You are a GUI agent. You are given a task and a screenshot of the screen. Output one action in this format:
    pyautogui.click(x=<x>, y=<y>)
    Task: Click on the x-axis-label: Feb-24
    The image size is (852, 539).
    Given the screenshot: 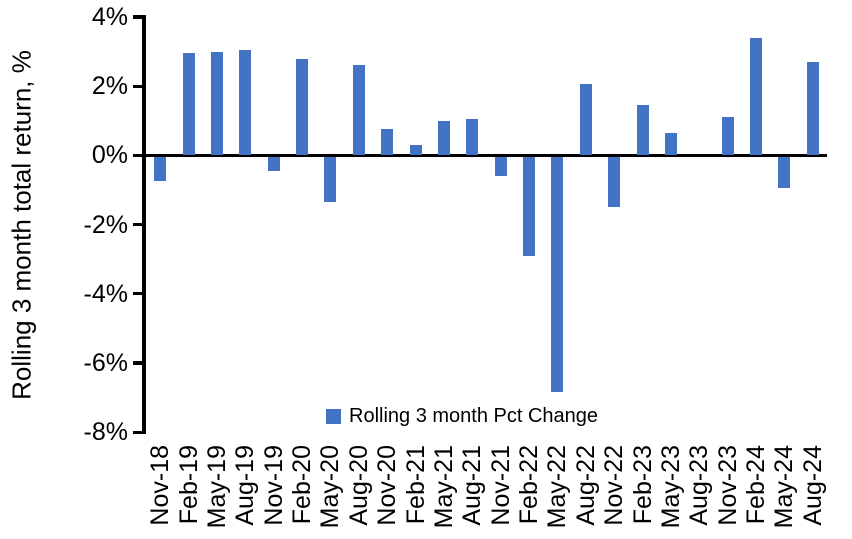 What is the action you would take?
    pyautogui.click(x=756, y=485)
    